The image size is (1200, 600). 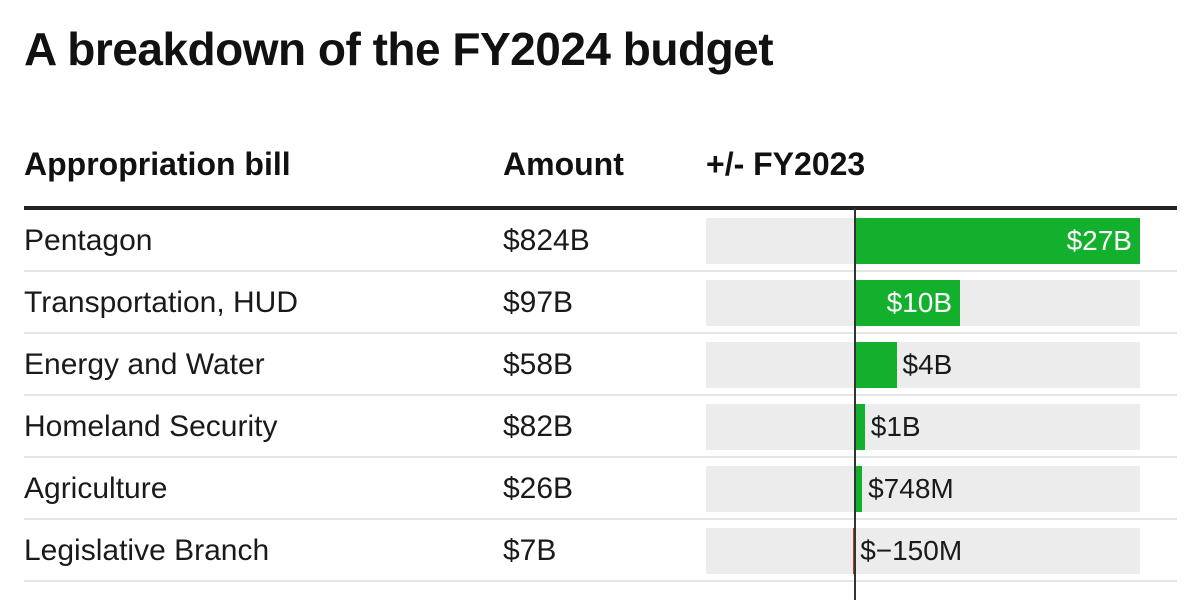 What do you see at coordinates (563, 164) in the screenshot?
I see `column-header-amount: Amount` at bounding box center [563, 164].